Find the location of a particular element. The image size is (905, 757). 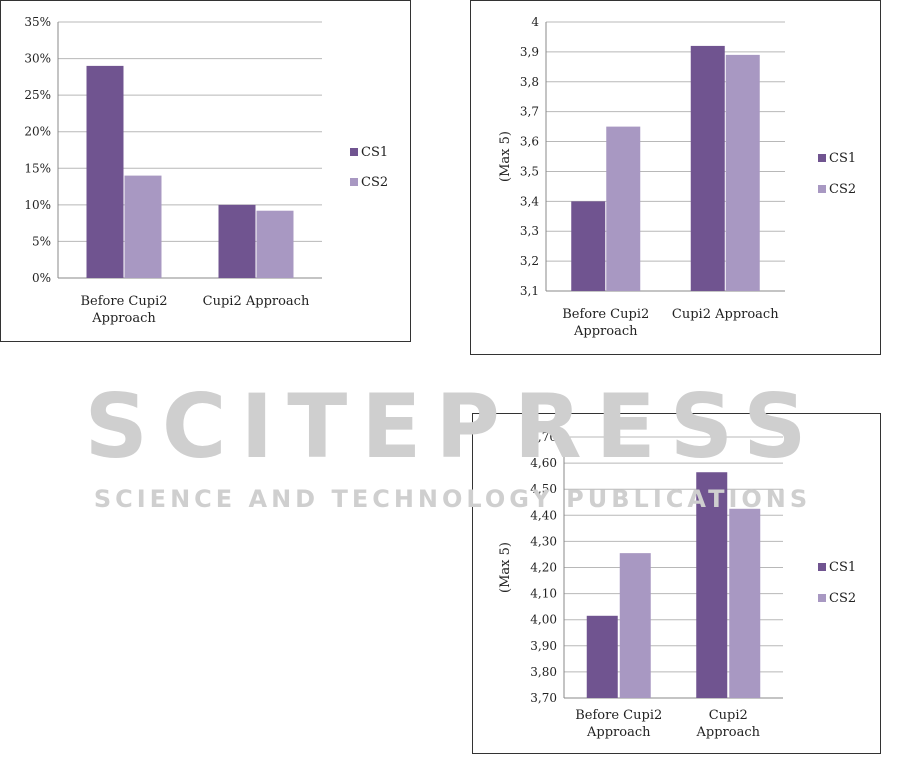

y-tick-label: 4,50 is located at coordinates (543, 489).